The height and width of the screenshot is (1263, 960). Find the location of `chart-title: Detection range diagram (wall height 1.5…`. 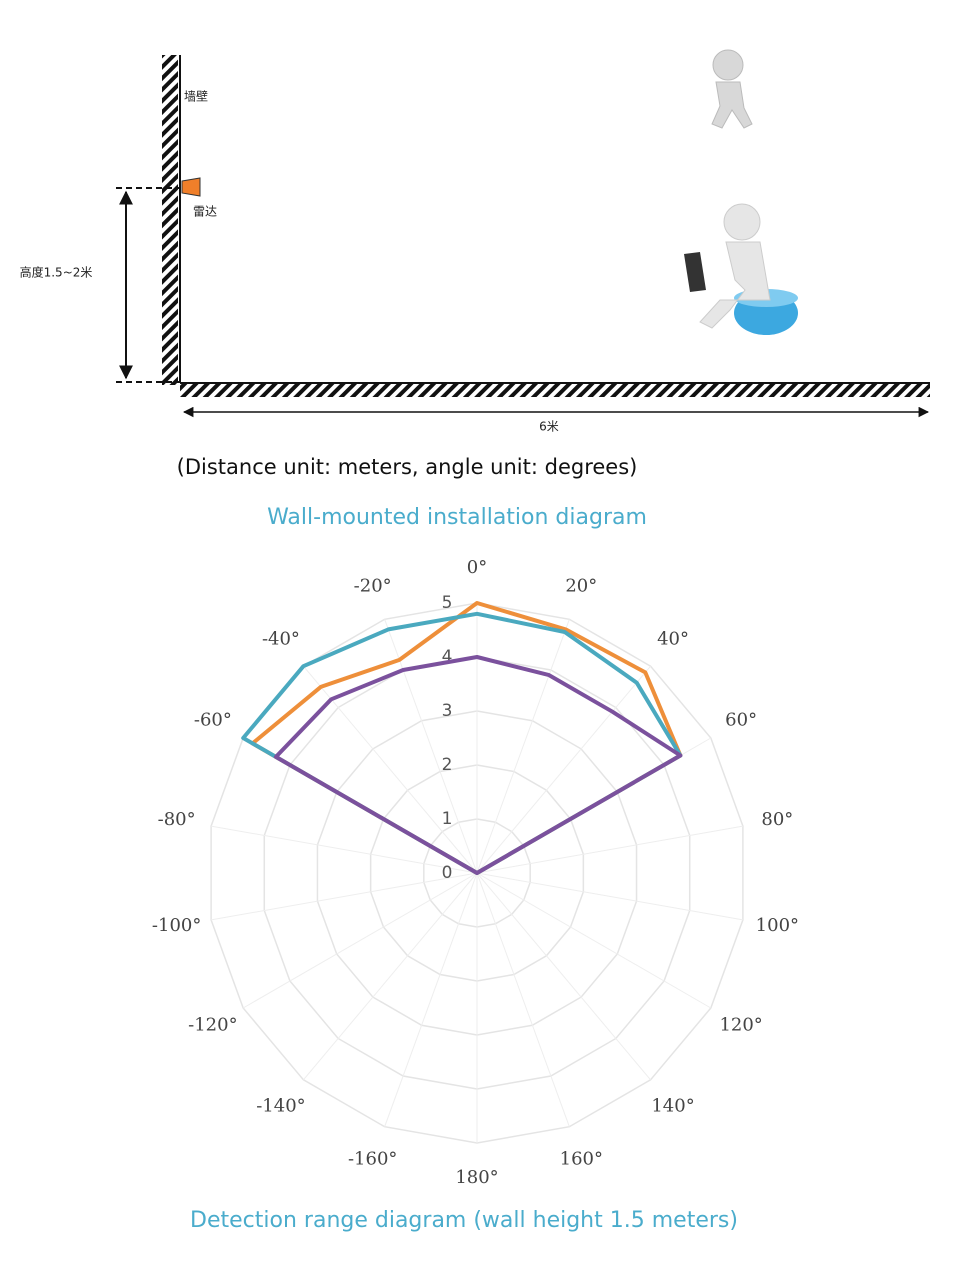

chart-title: Detection range diagram (wall height 1.5… is located at coordinates (464, 1220).